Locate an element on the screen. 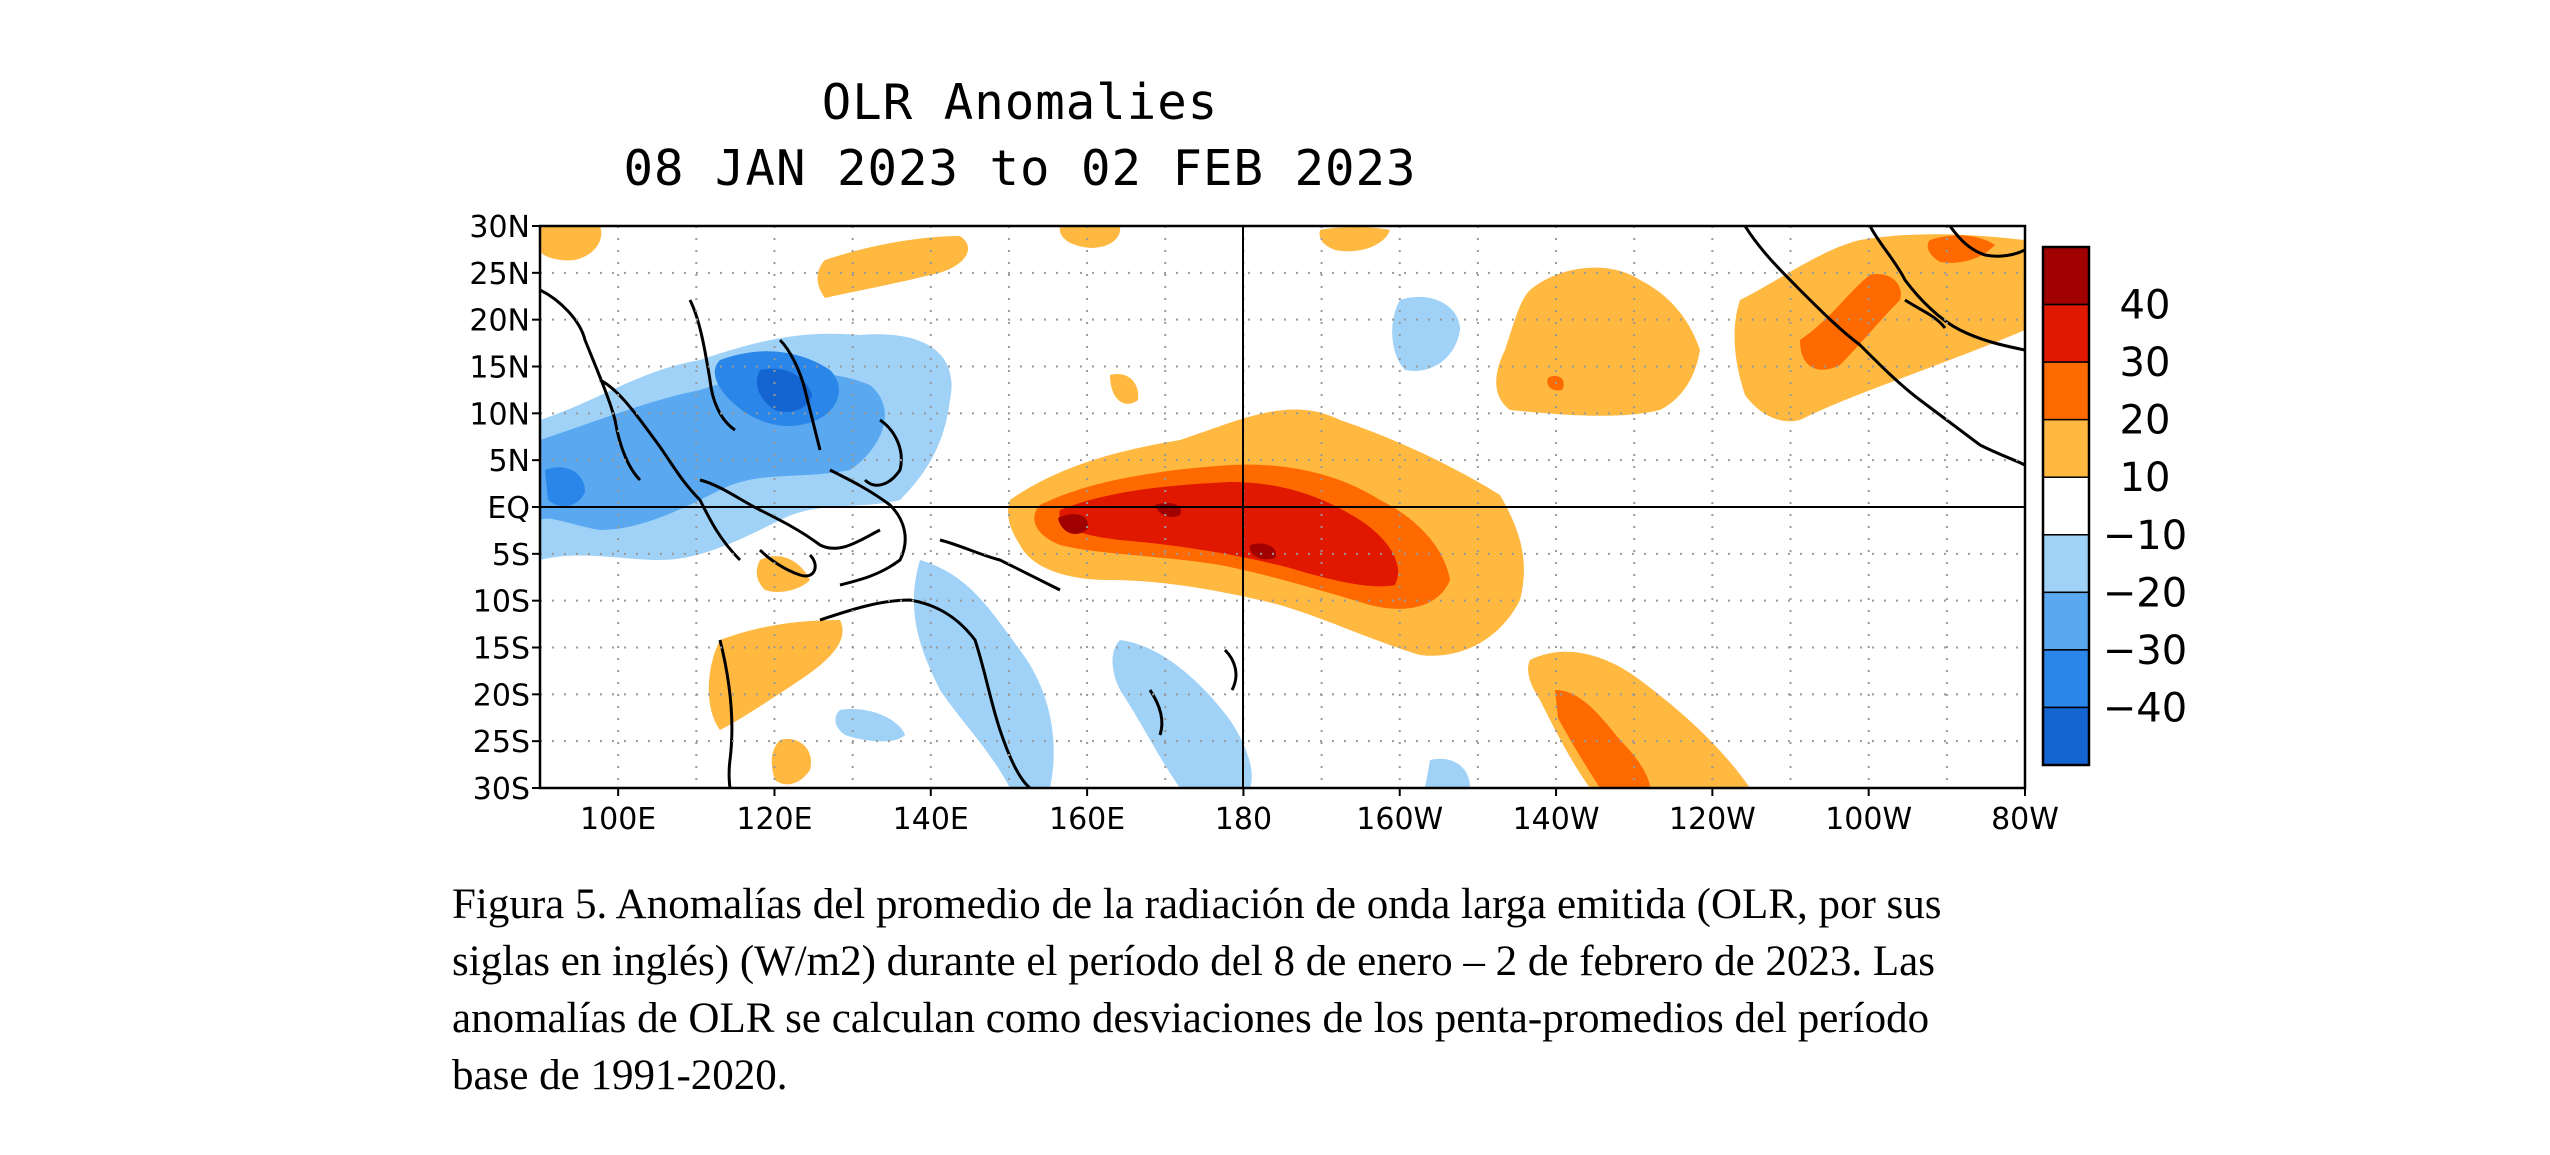 The height and width of the screenshot is (1155, 2550). lat-tick-label: 25N is located at coordinates (499, 274).